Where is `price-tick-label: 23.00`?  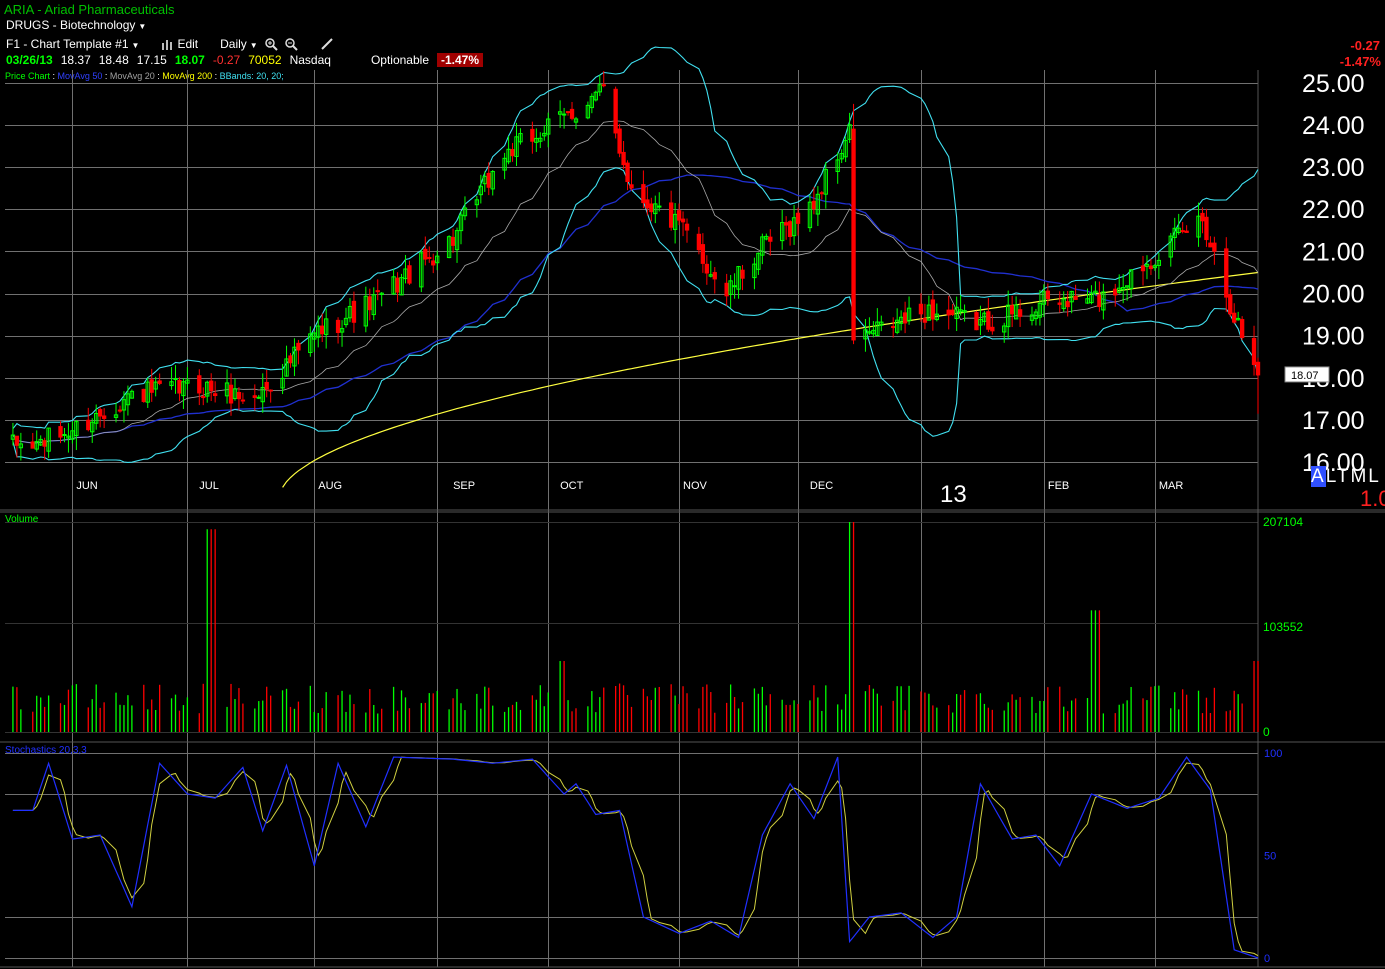
price-tick-label: 23.00 is located at coordinates (1333, 168).